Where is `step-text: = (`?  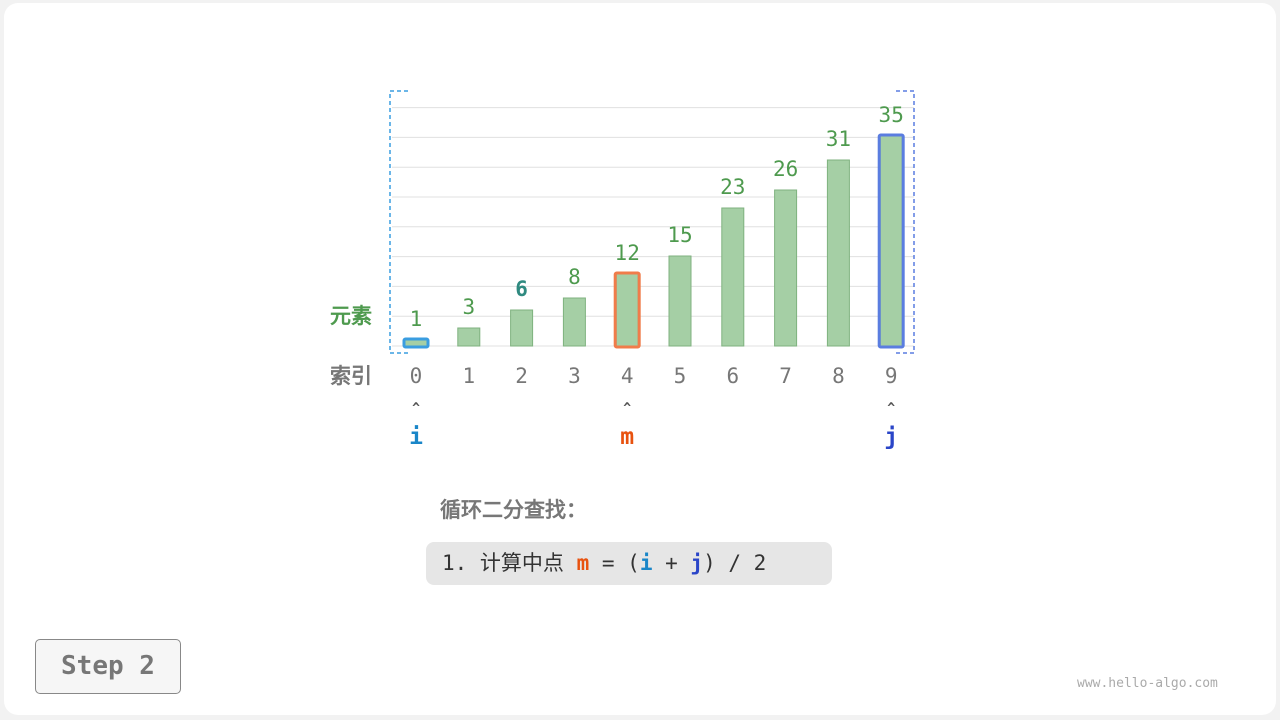
step-text: = ( is located at coordinates (614, 563).